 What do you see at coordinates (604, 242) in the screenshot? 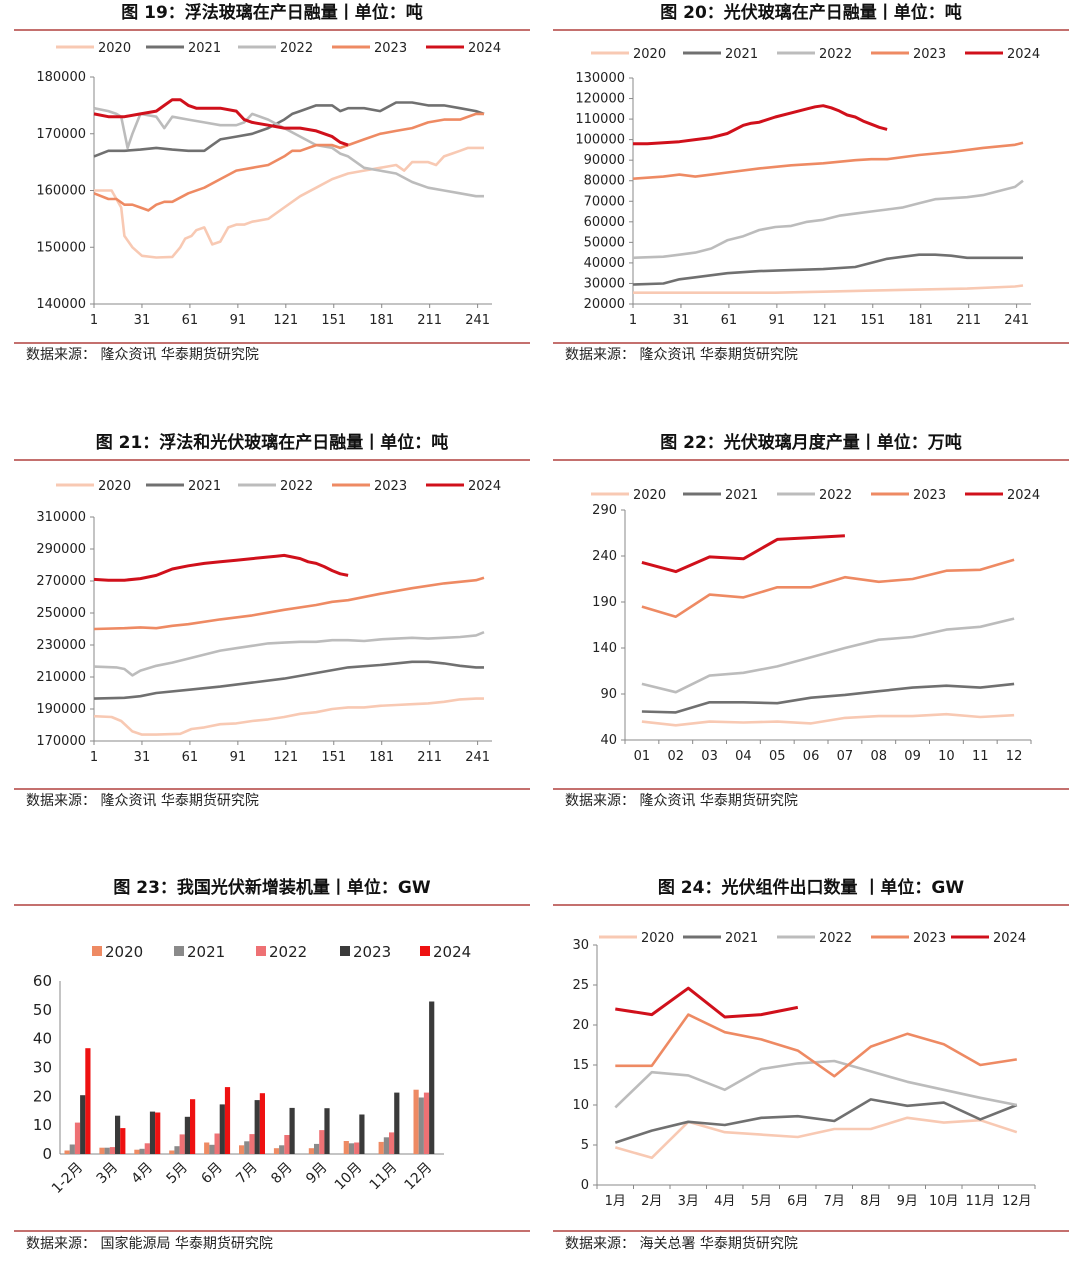
I see `y-tick-label: 50000` at bounding box center [604, 242].